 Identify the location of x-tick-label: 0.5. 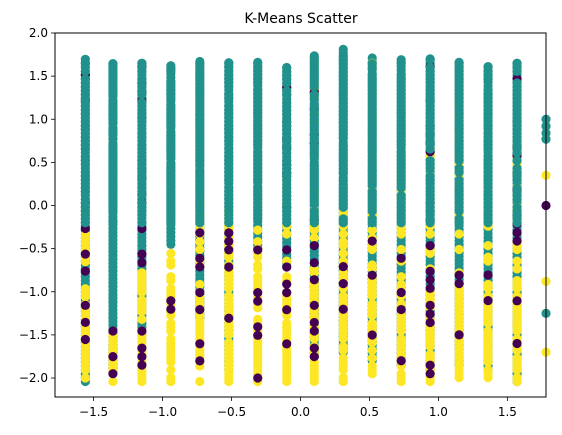
(369, 412).